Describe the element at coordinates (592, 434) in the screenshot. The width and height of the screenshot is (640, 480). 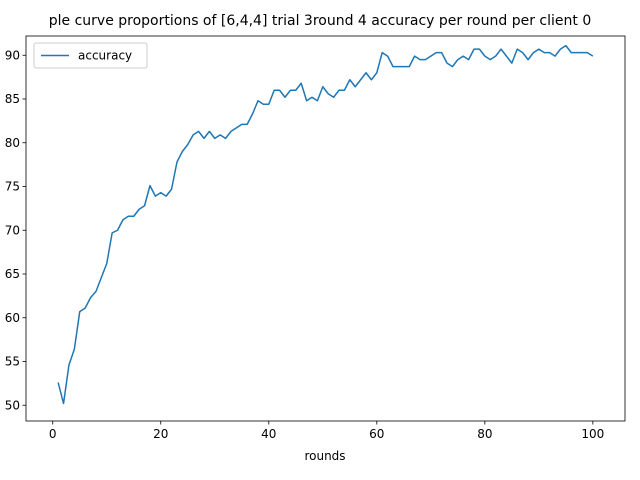
I see `x-tick-label: 100` at that location.